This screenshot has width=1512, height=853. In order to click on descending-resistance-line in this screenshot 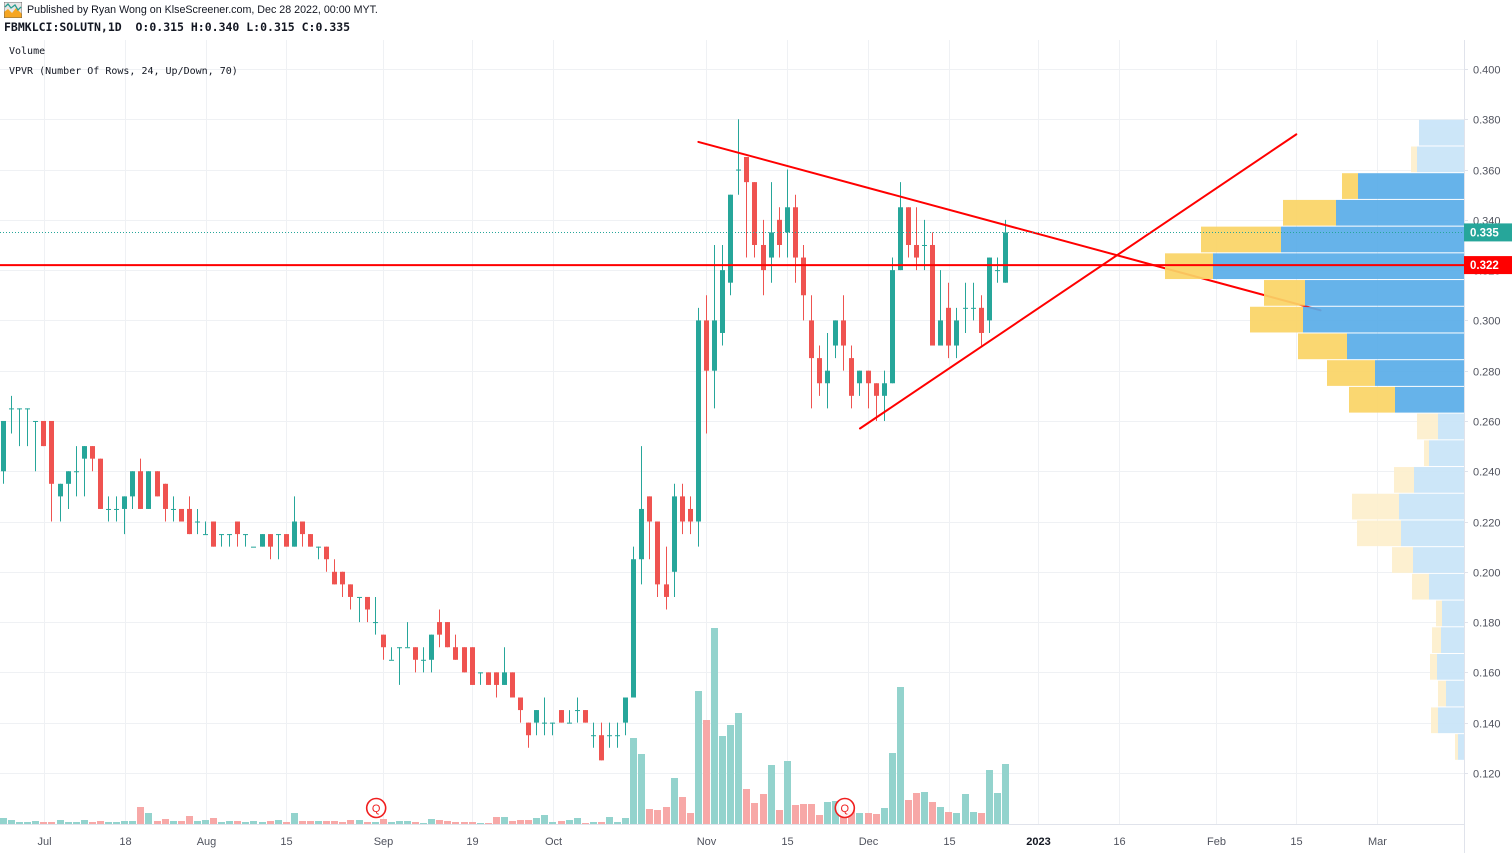, I will do `click(1009, 226)`.